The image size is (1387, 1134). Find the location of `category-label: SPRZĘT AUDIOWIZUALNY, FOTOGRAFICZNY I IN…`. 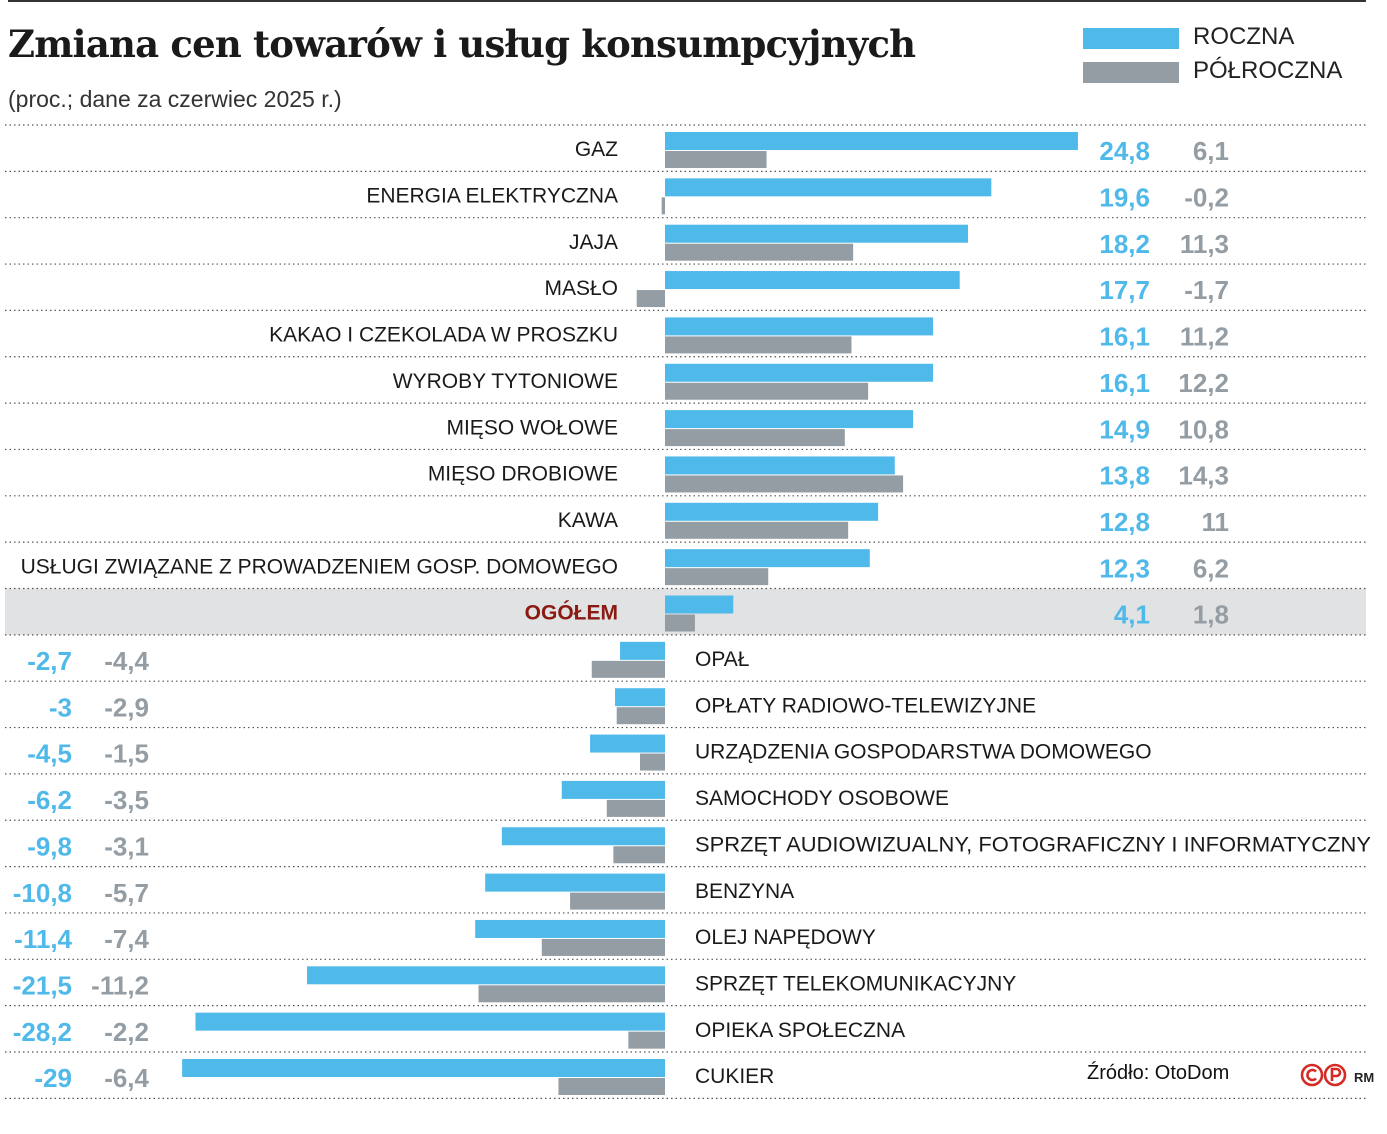

category-label: SPRZĘT AUDIOWIZUALNY, FOTOGRAFICZNY I IN… is located at coordinates (1033, 844).